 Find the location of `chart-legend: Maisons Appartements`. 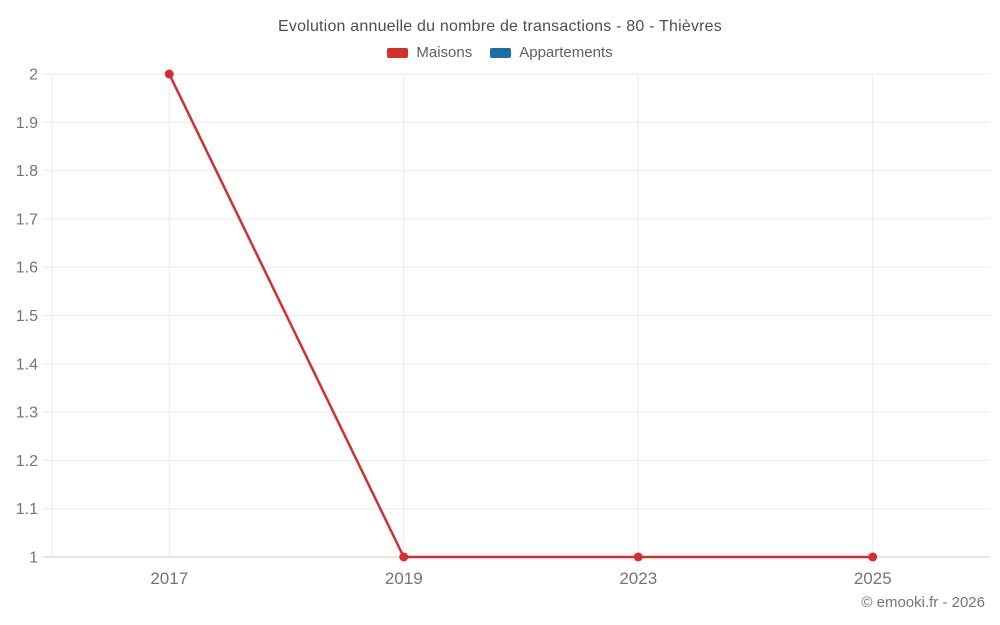

chart-legend: Maisons Appartements is located at coordinates (500, 52).